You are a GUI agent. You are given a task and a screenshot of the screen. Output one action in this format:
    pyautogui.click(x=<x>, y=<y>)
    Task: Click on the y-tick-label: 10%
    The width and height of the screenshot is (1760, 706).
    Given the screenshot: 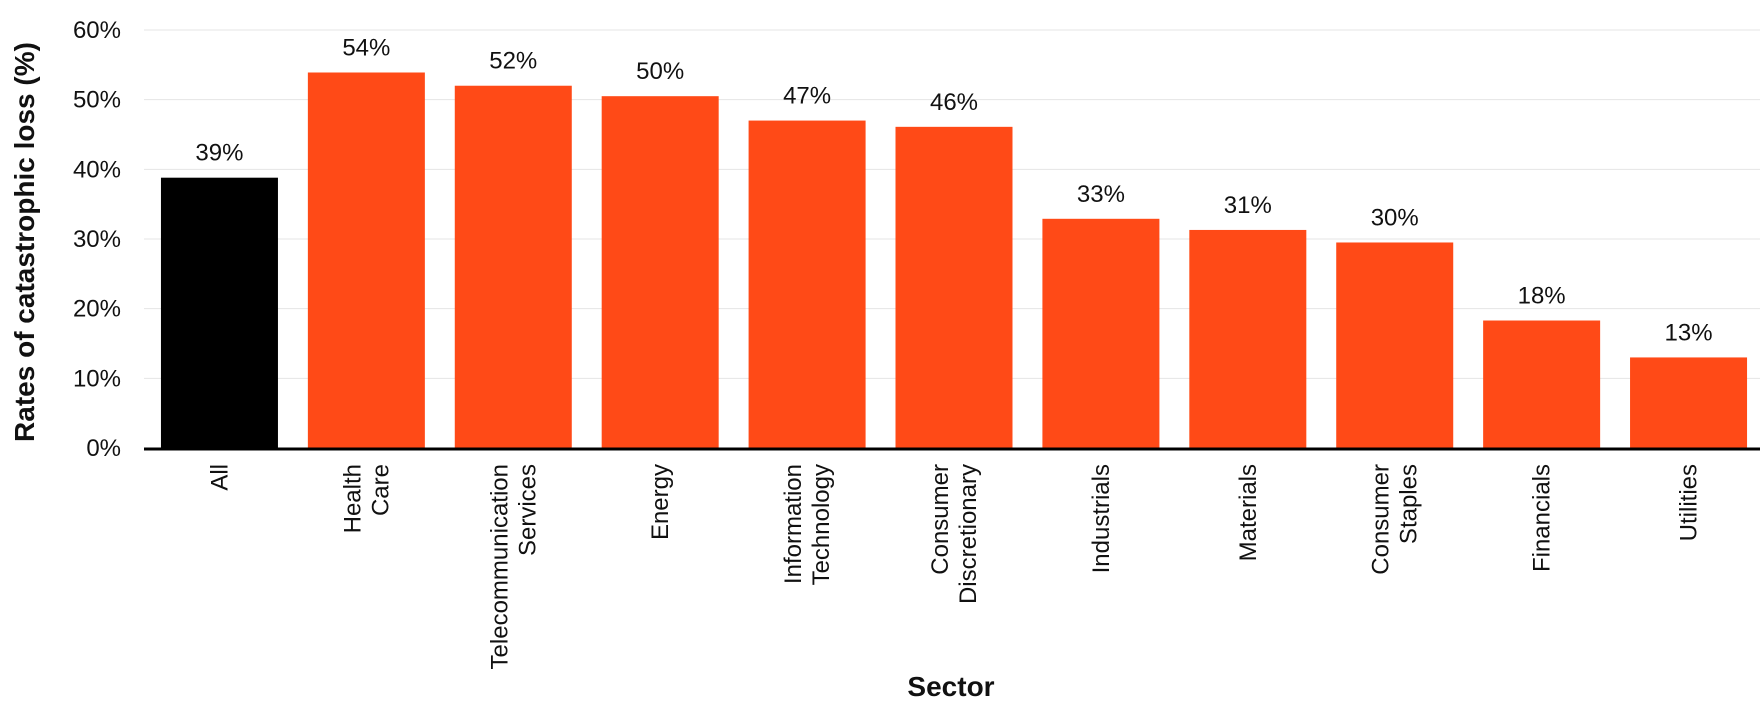 What is the action you would take?
    pyautogui.click(x=97, y=378)
    